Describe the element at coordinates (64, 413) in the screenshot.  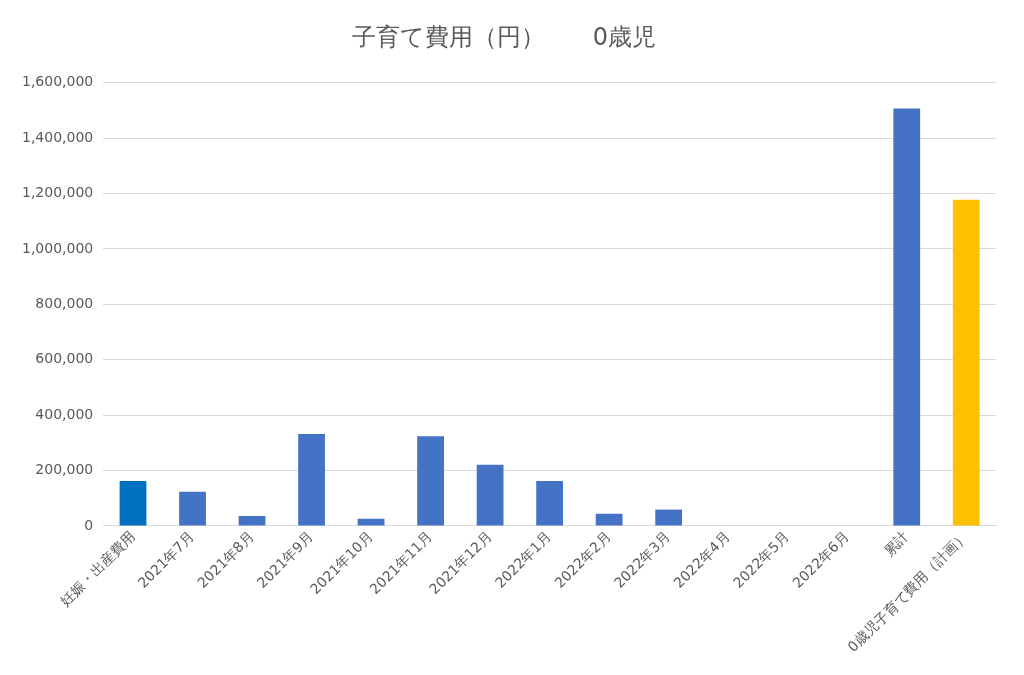
I see `y-tick-label: 400,000` at that location.